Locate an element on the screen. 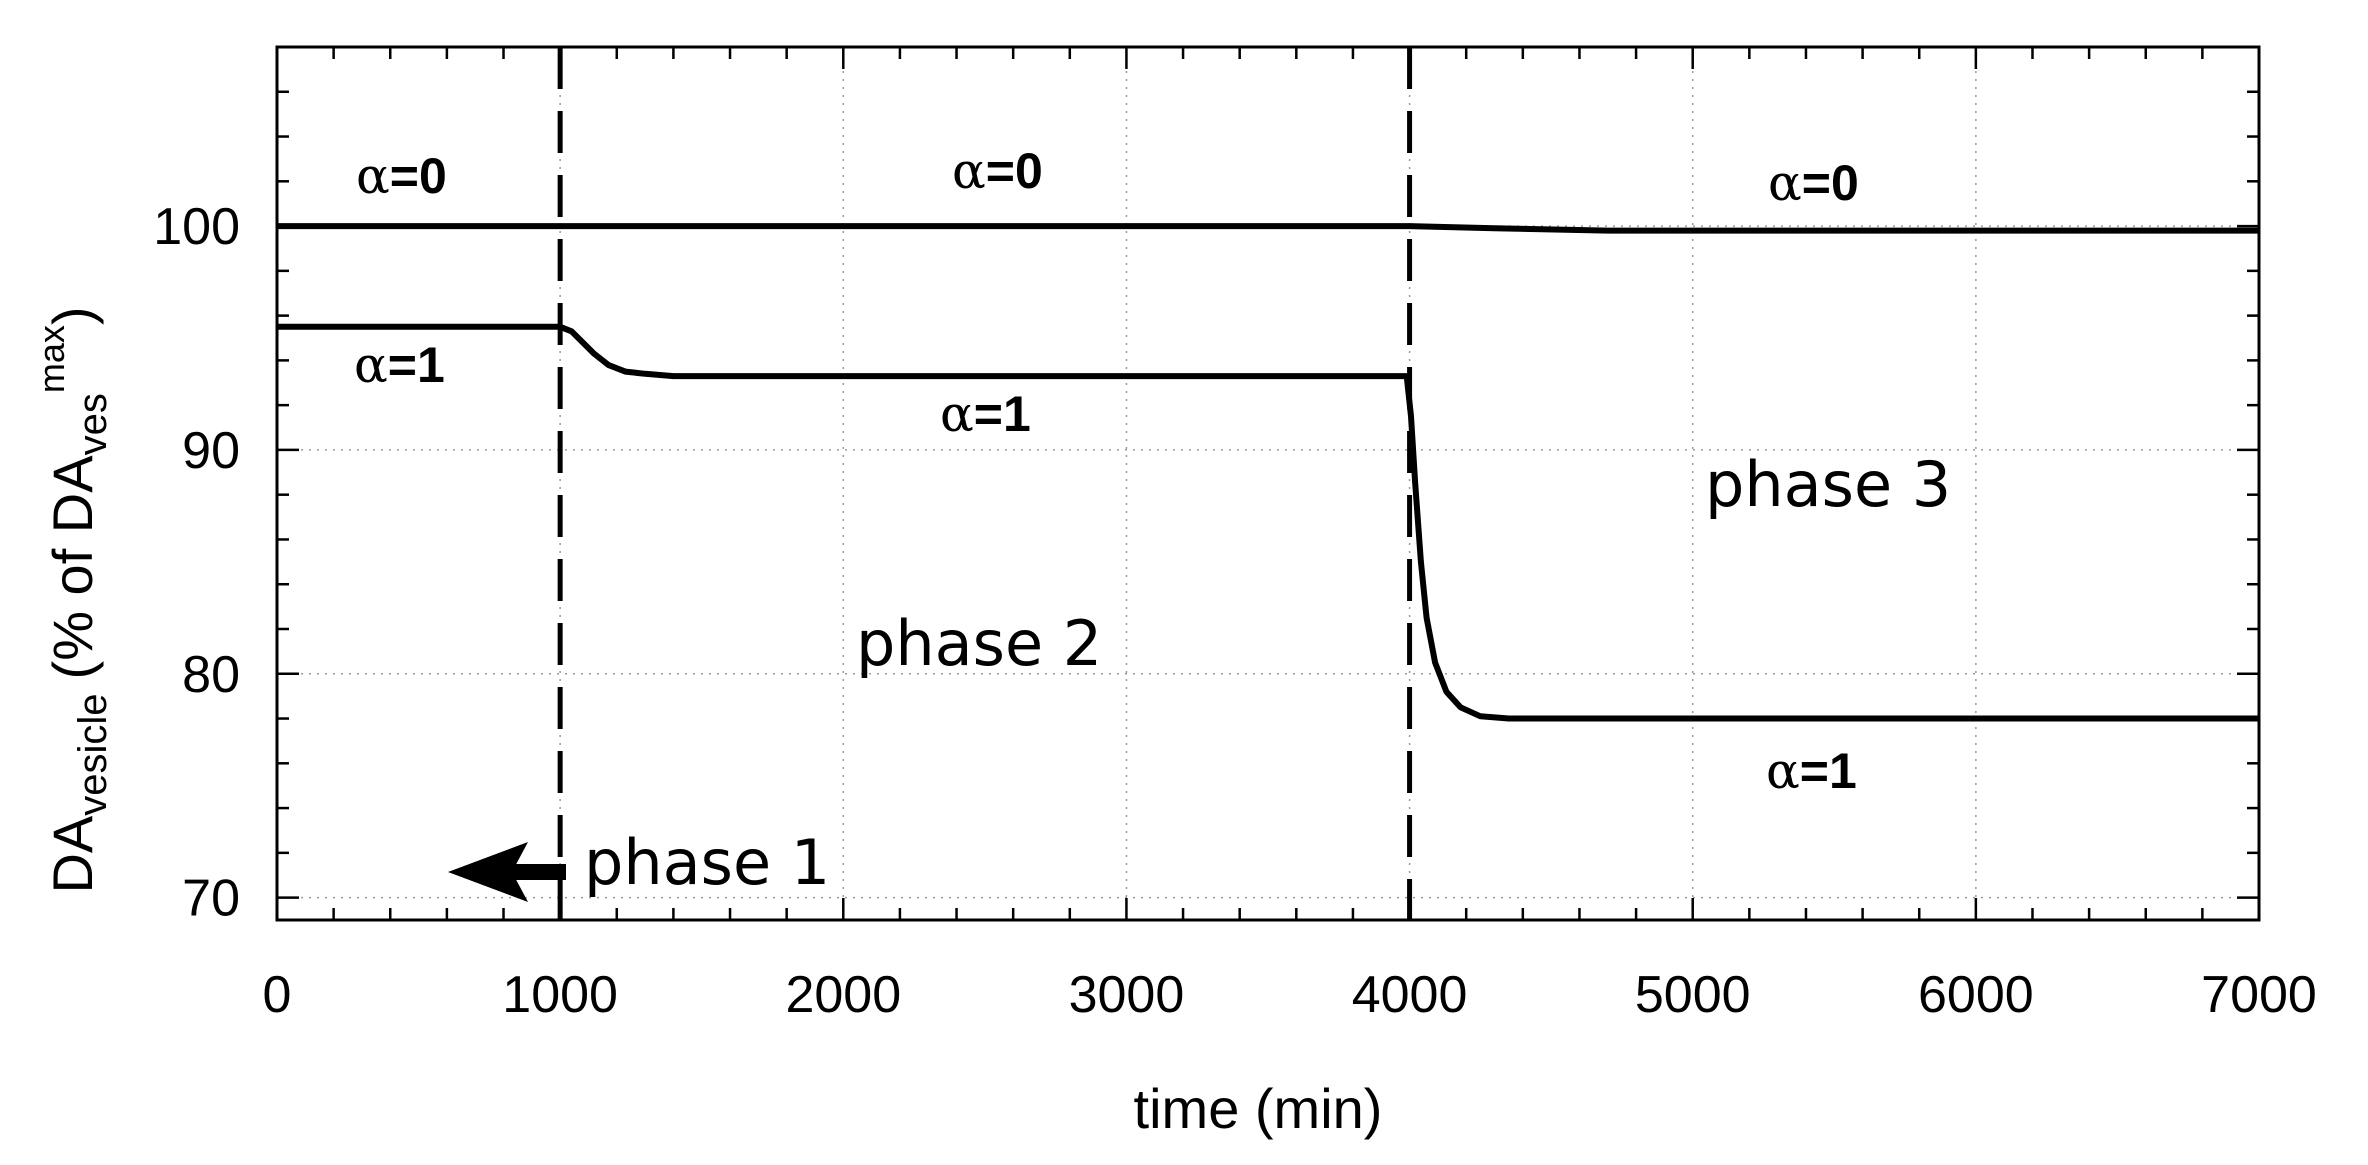 This screenshot has width=2368, height=1165. y-axis-title-paren-close: ) is located at coordinates (72, 315).